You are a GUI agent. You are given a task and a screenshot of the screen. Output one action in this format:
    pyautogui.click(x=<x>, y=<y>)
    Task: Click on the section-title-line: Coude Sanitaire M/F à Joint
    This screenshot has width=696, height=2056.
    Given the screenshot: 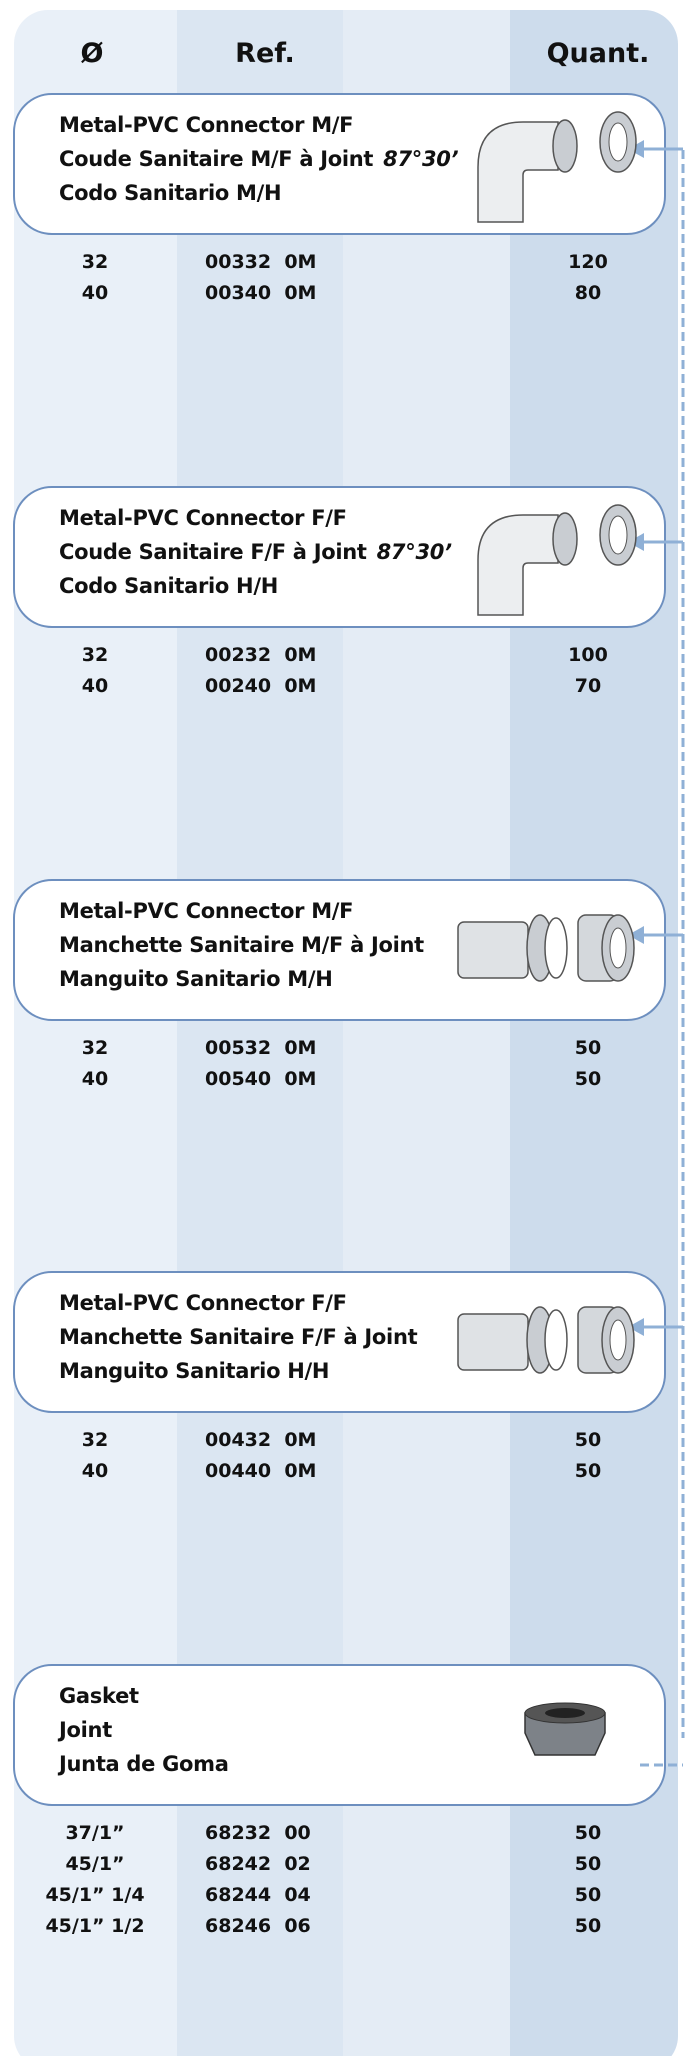 What is the action you would take?
    pyautogui.click(x=216, y=159)
    